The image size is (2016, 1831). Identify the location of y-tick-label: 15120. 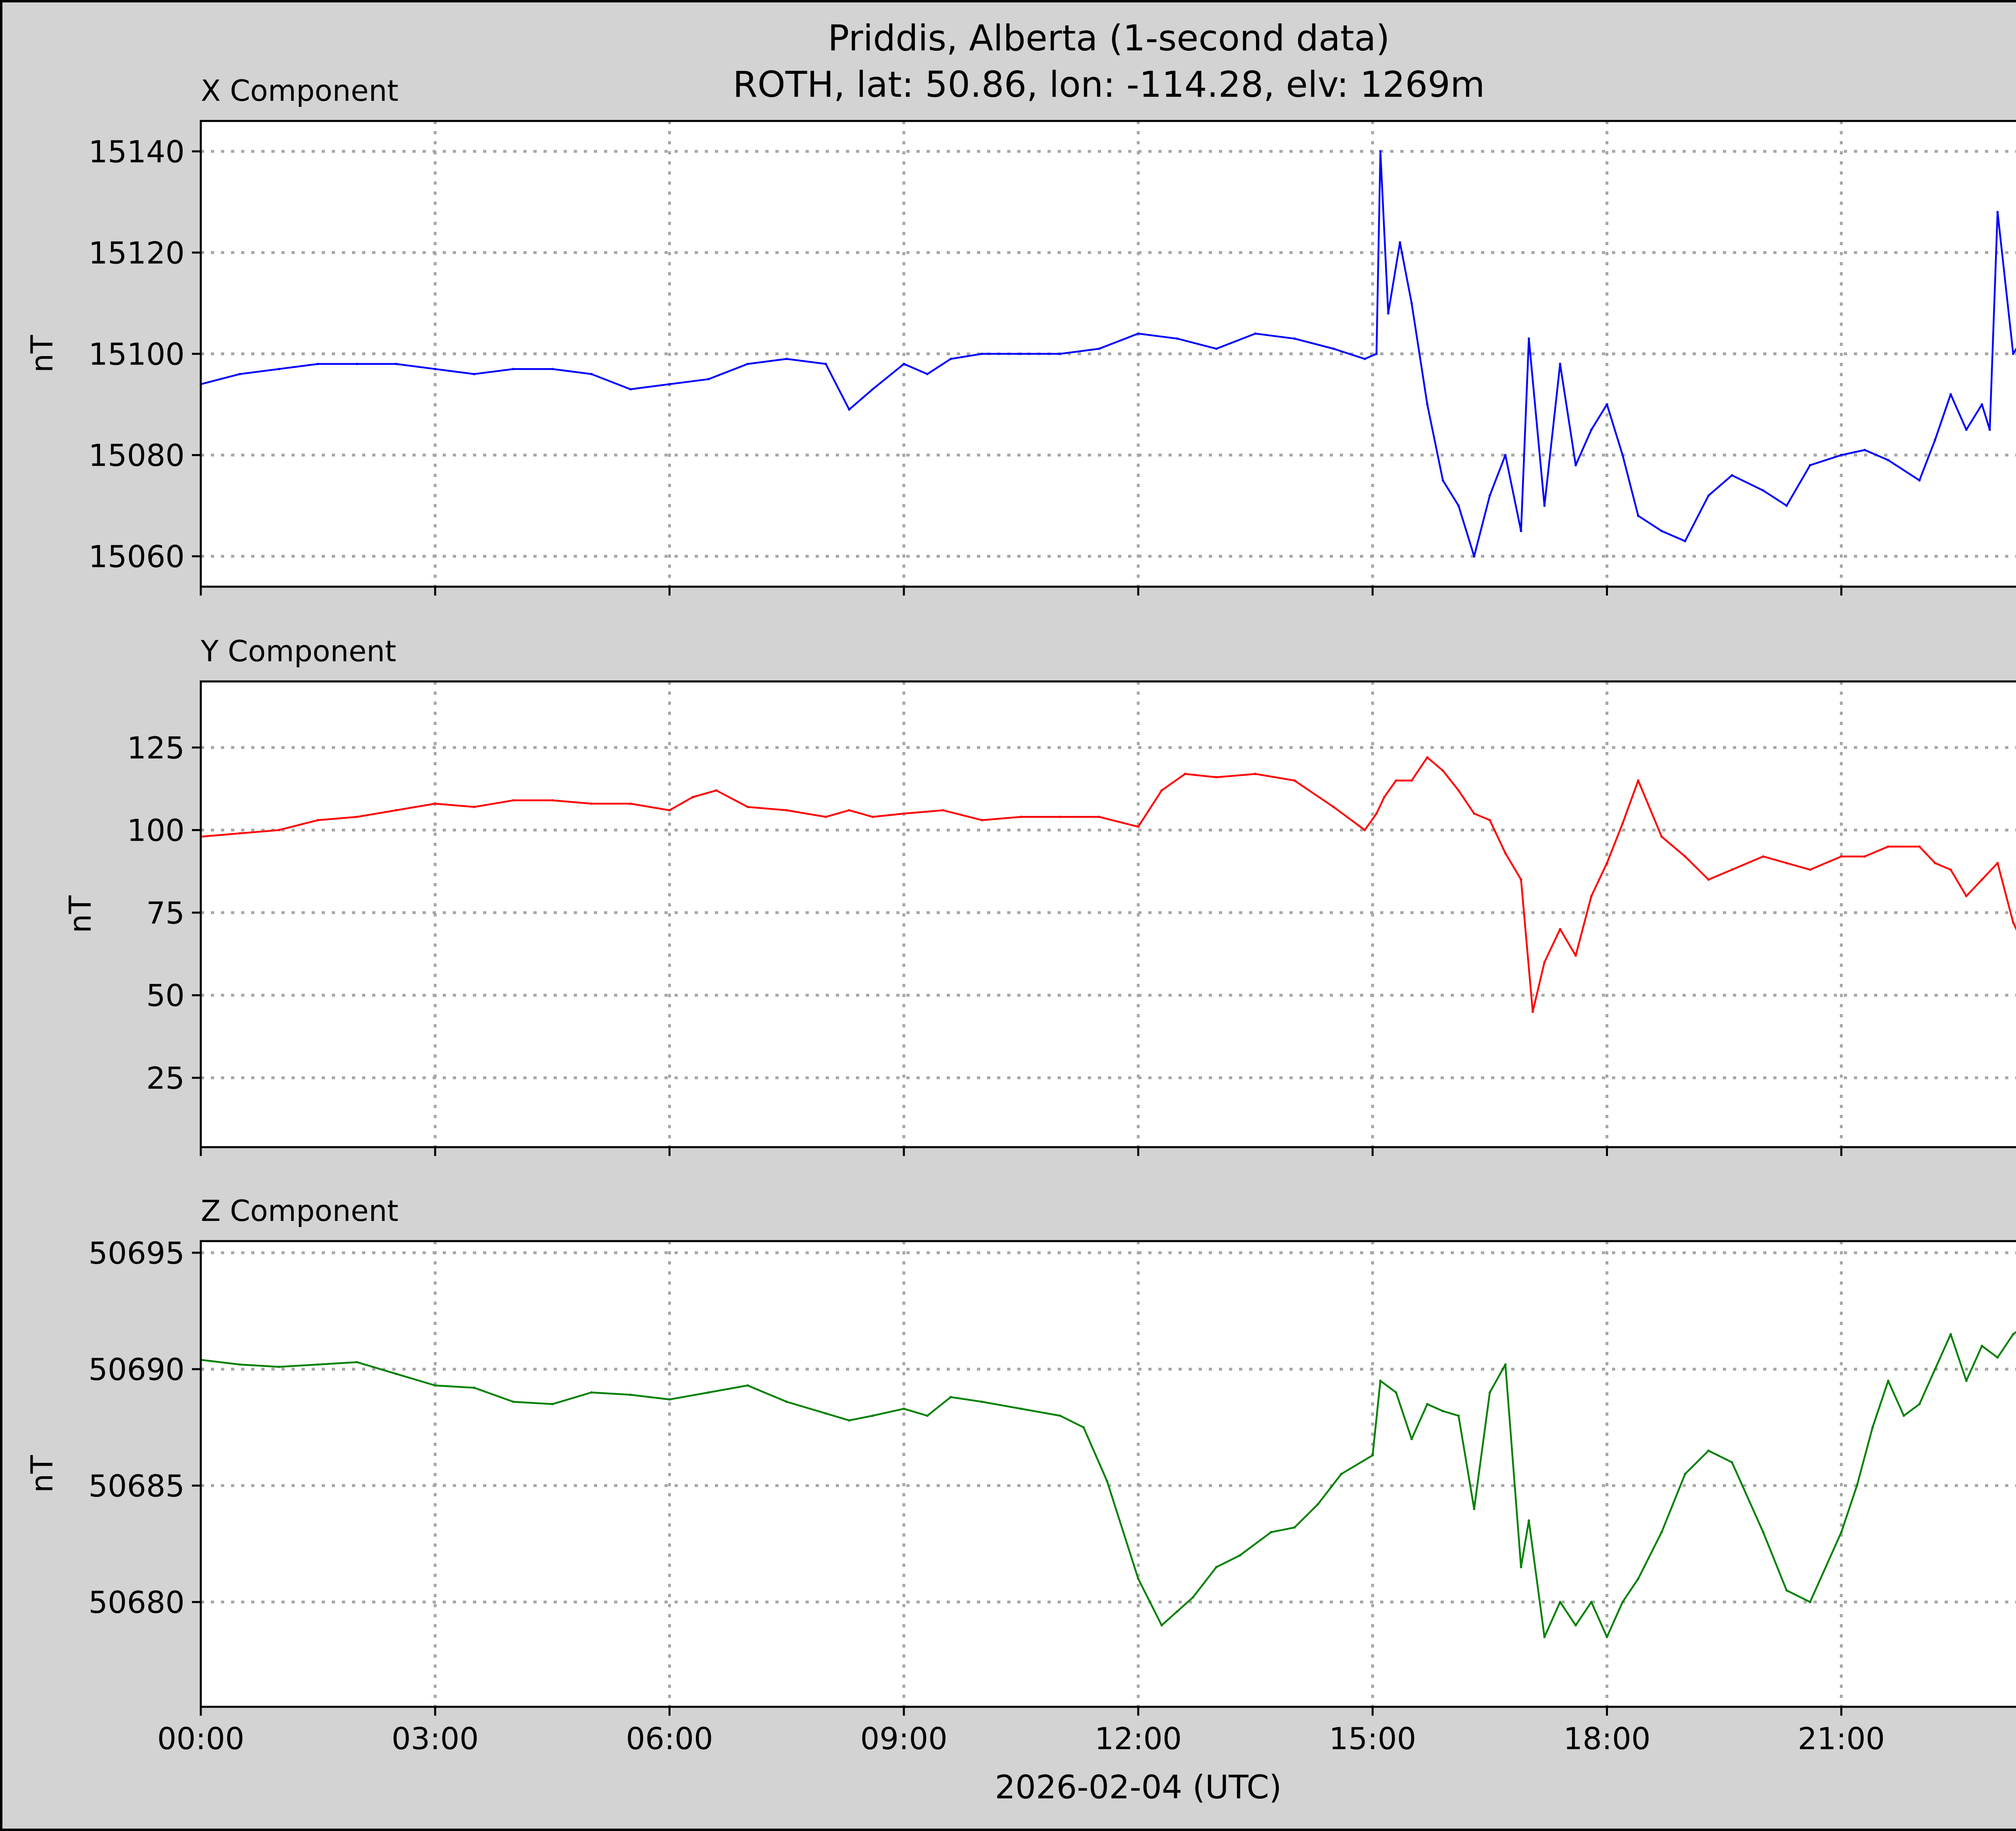
(136, 253).